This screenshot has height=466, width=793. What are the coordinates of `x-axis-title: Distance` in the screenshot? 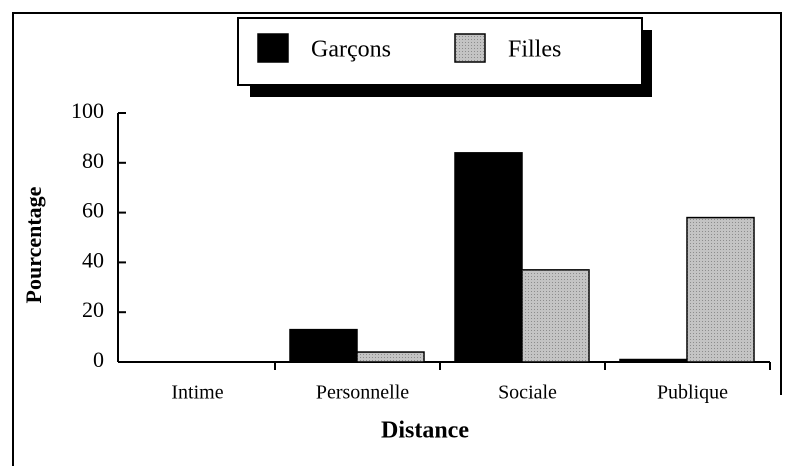 It's located at (425, 431).